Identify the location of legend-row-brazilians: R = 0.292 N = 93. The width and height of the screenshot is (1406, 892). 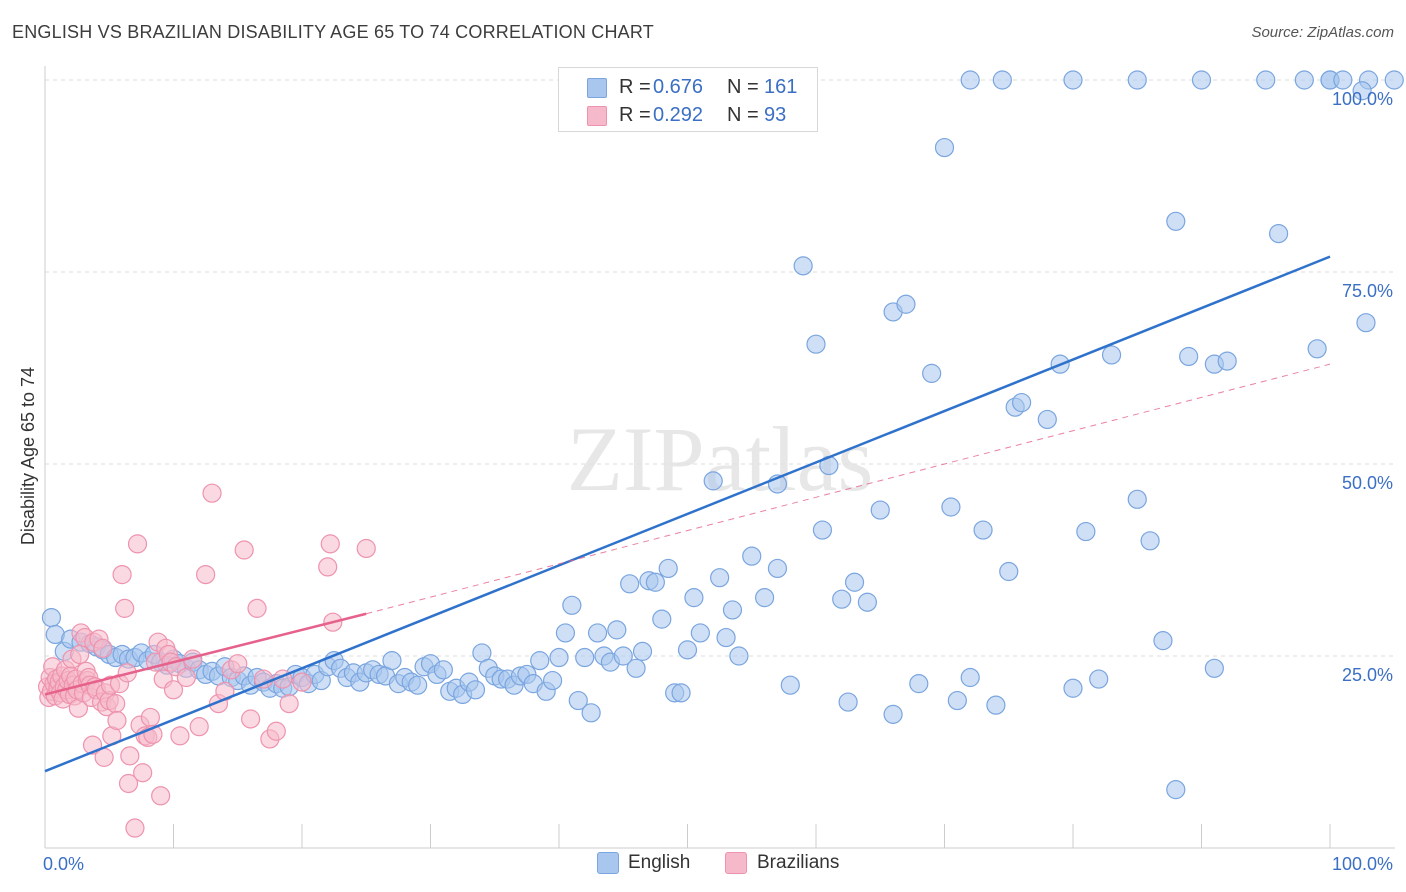
(688, 115).